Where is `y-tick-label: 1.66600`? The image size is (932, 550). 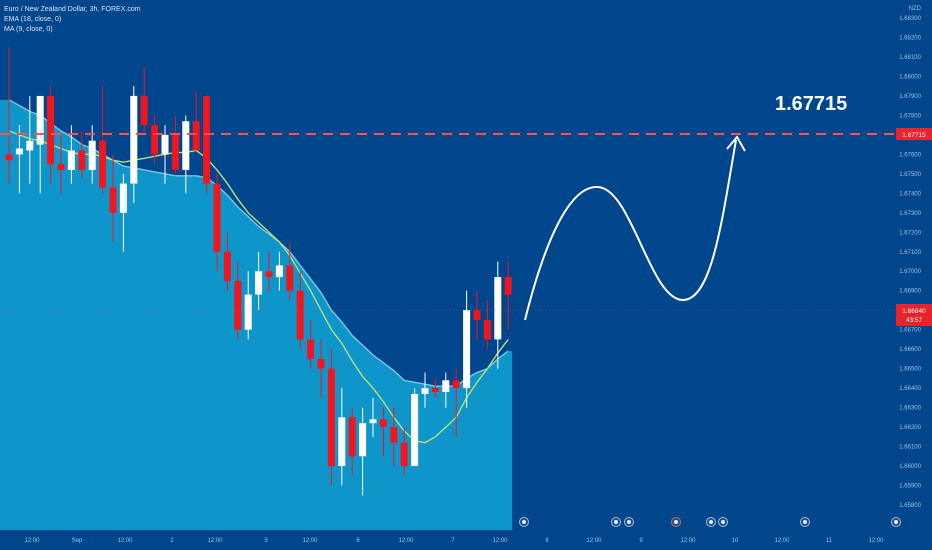 y-tick-label: 1.66600 is located at coordinates (910, 350).